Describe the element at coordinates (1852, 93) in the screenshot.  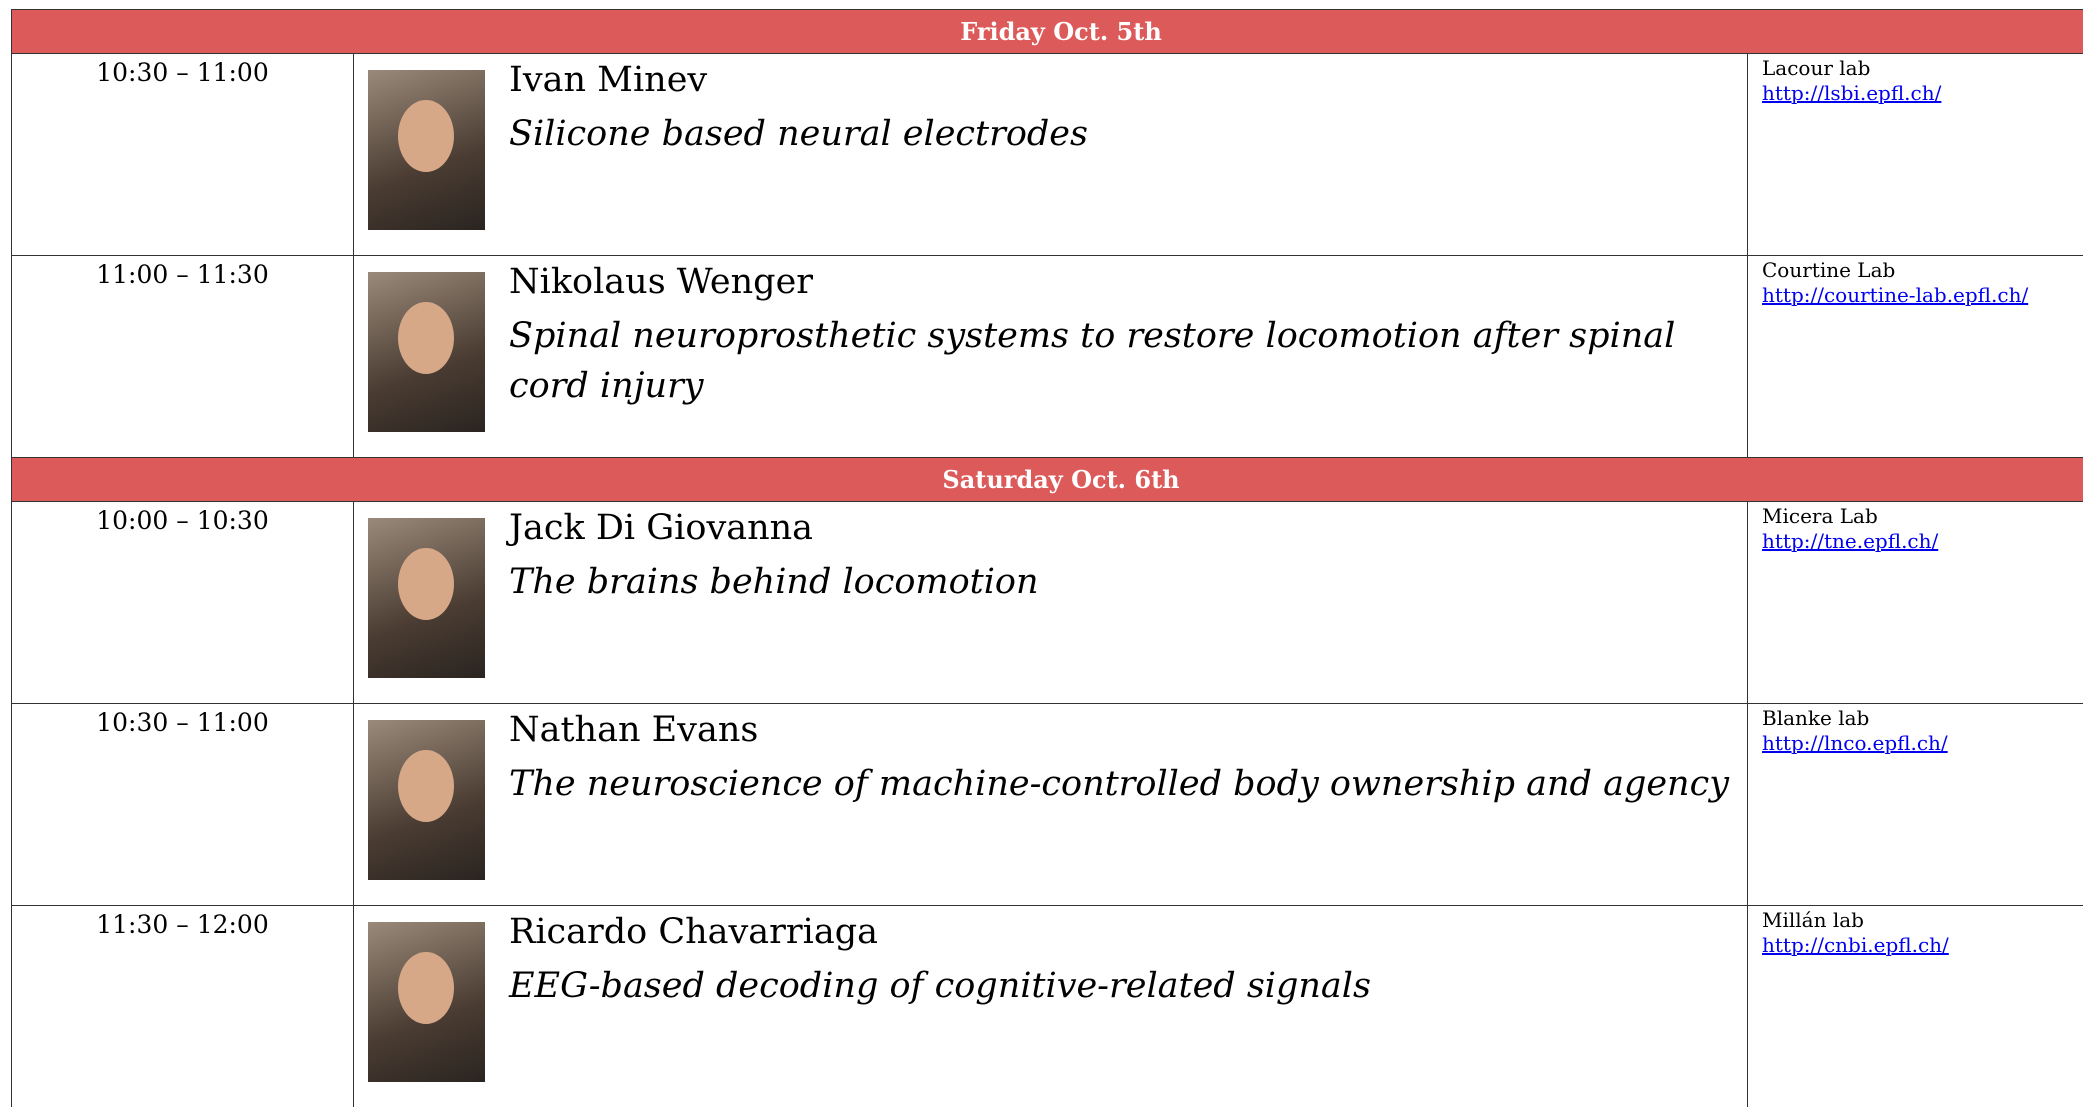
I see `lab-link: http://lsbi.epfl.ch/` at that location.